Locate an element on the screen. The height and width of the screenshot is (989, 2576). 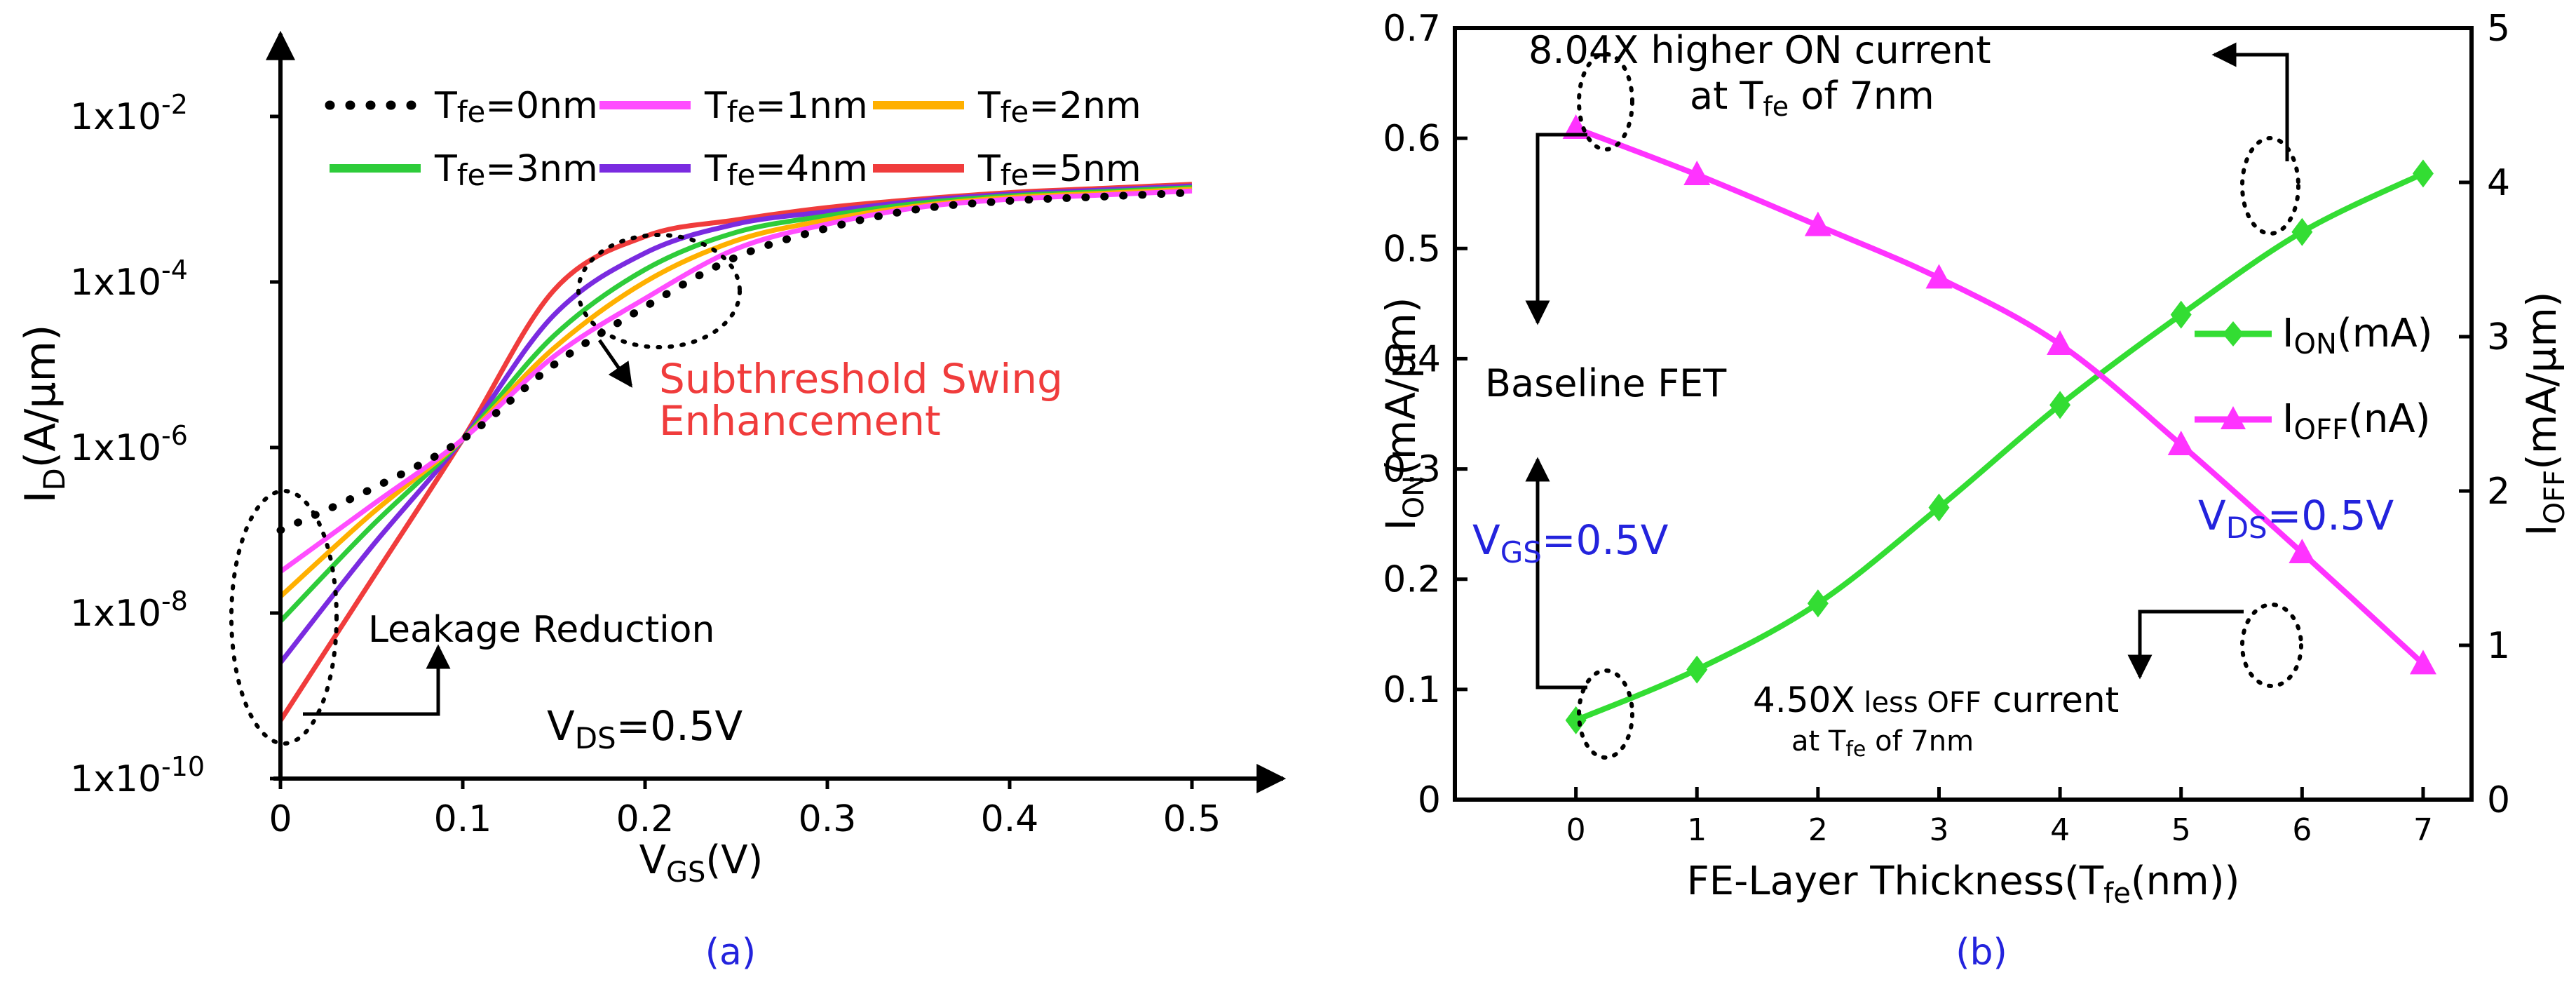
panel-b-y-left-tick-label: 0.5 is located at coordinates (1412, 249).